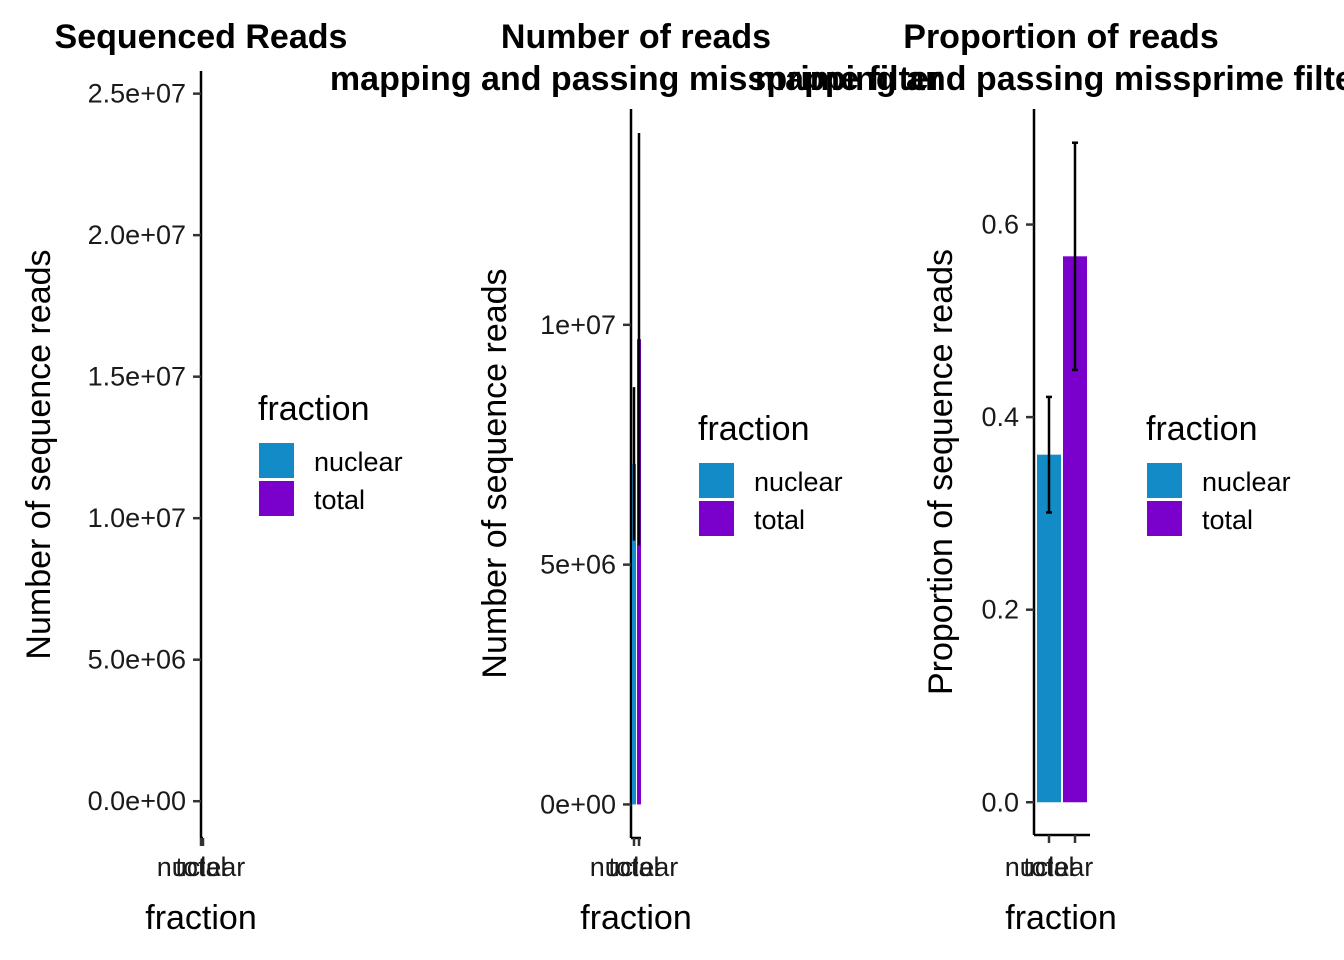  What do you see at coordinates (941, 472) in the screenshot?
I see `y-axis-label: Proportion of sequence reads` at bounding box center [941, 472].